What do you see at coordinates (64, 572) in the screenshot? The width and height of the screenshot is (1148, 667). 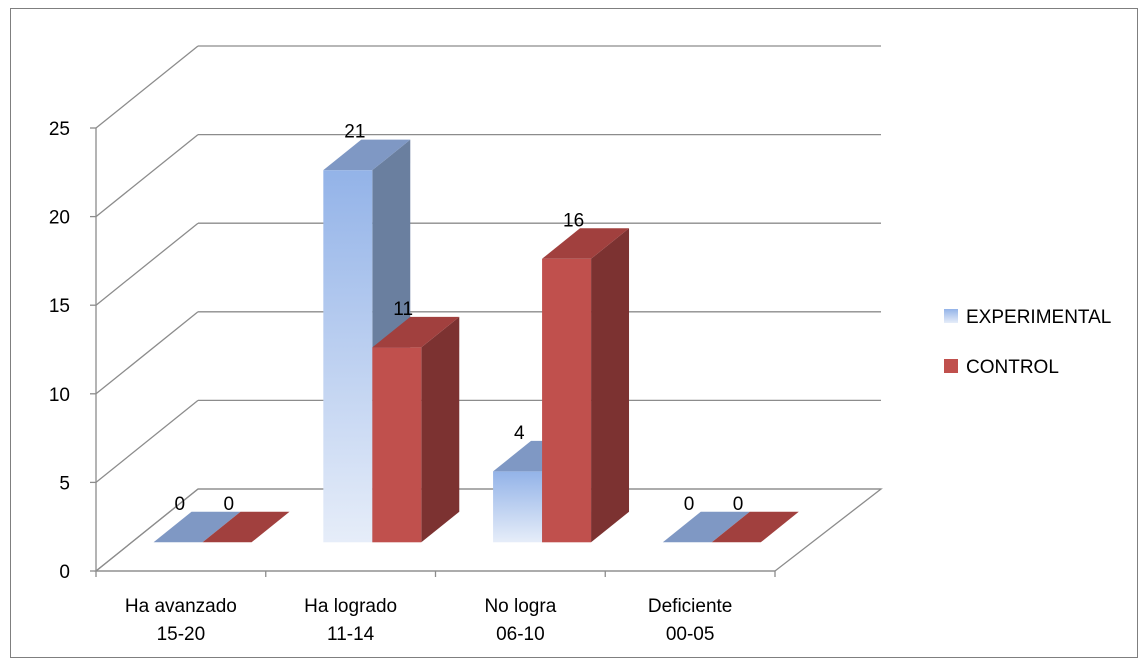 I see `y-tick-label: 0` at bounding box center [64, 572].